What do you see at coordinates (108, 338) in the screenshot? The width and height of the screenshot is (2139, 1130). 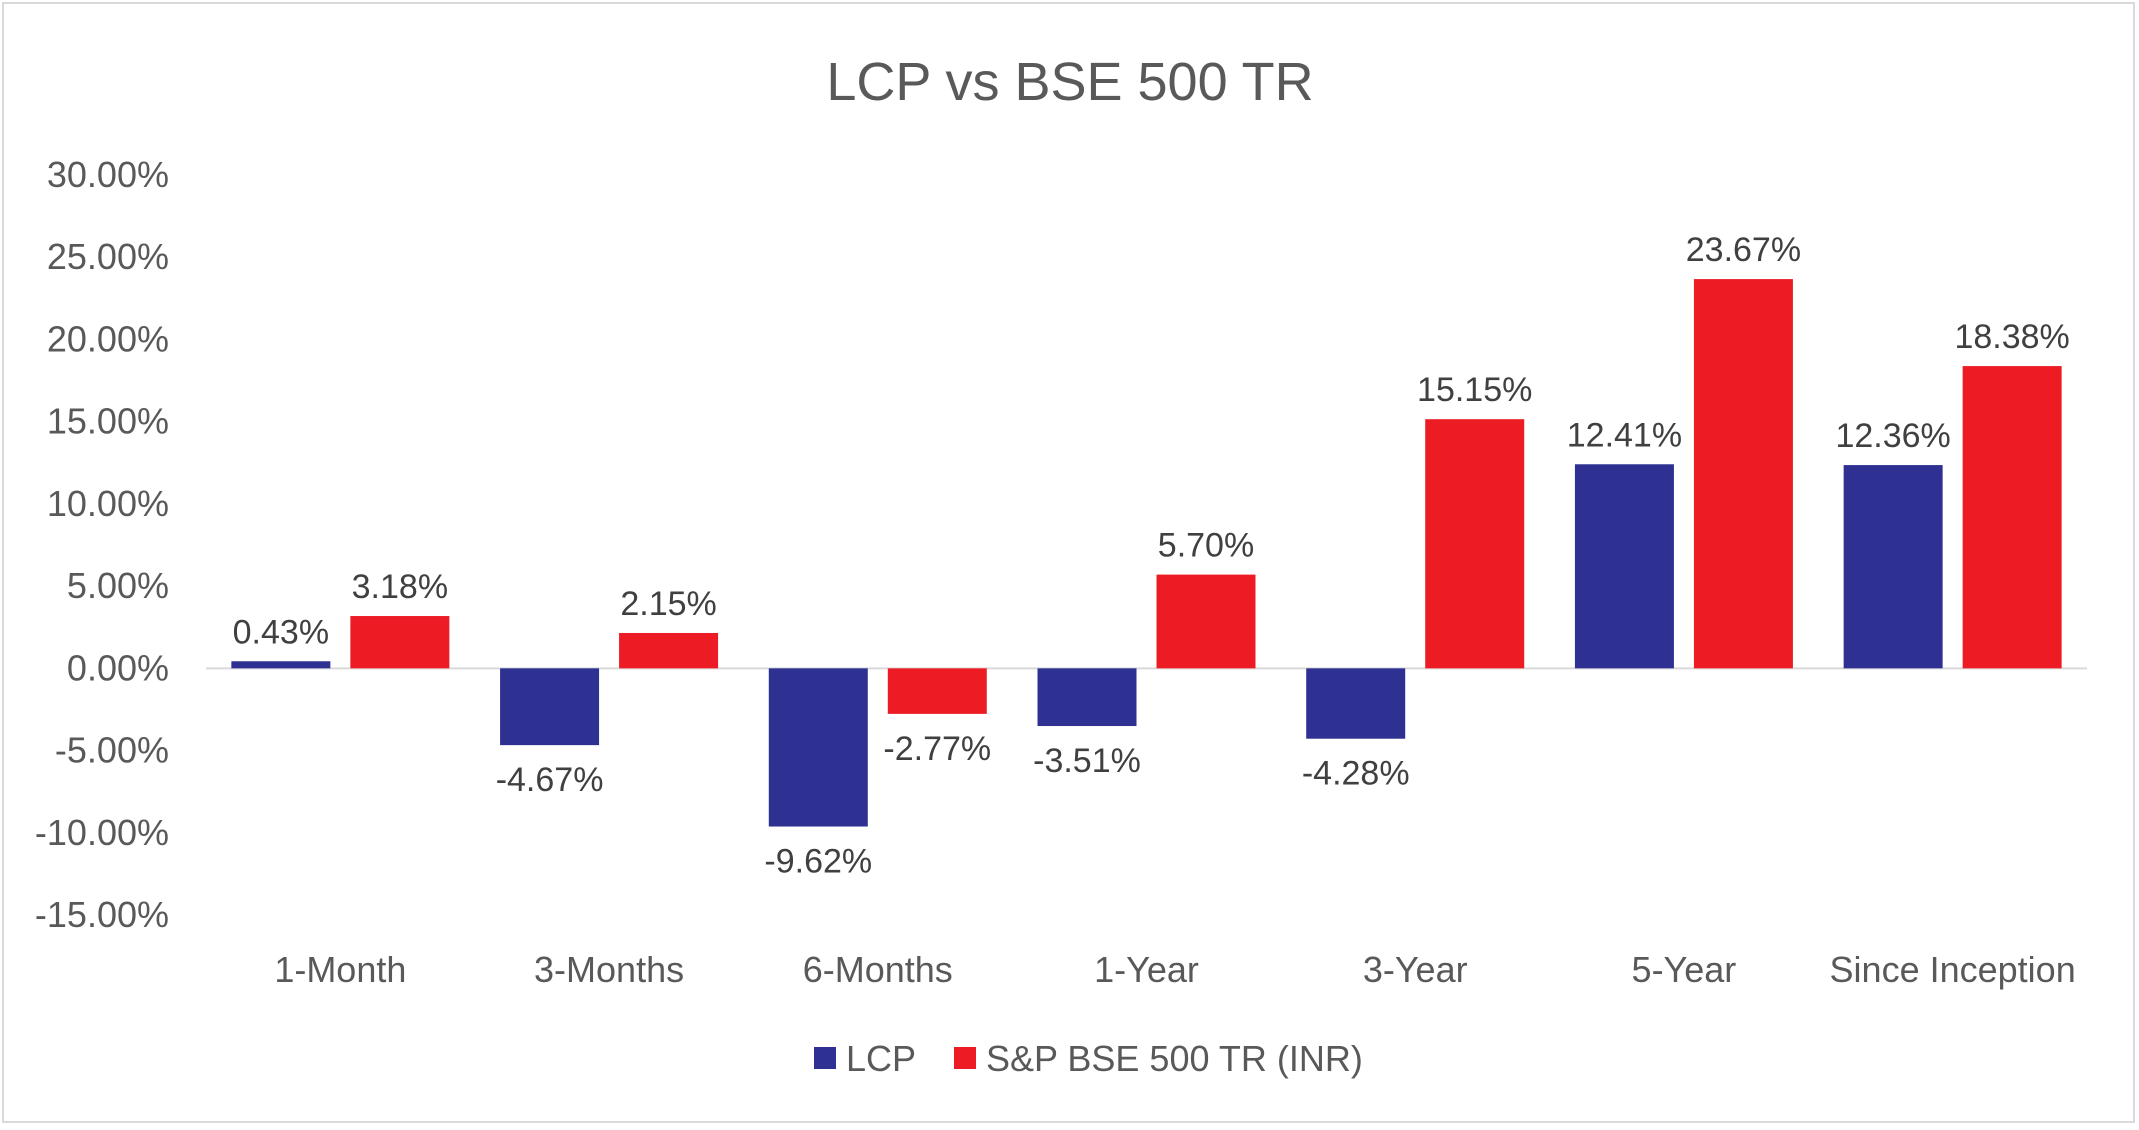 I see `y-tick-label: 20.00%` at bounding box center [108, 338].